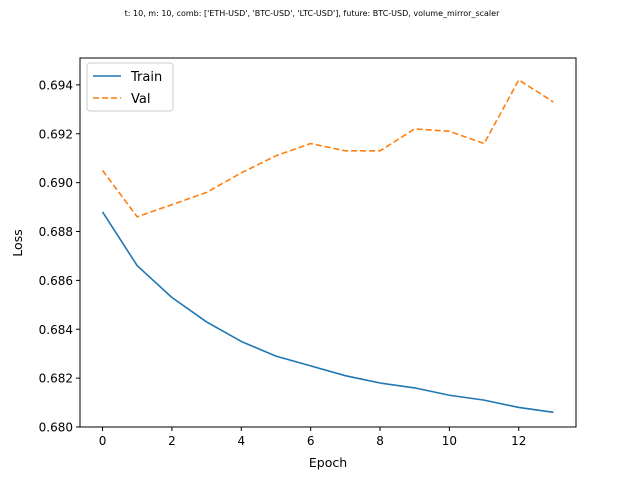 This screenshot has height=480, width=640. I want to click on legend: Train Val, so click(130, 87).